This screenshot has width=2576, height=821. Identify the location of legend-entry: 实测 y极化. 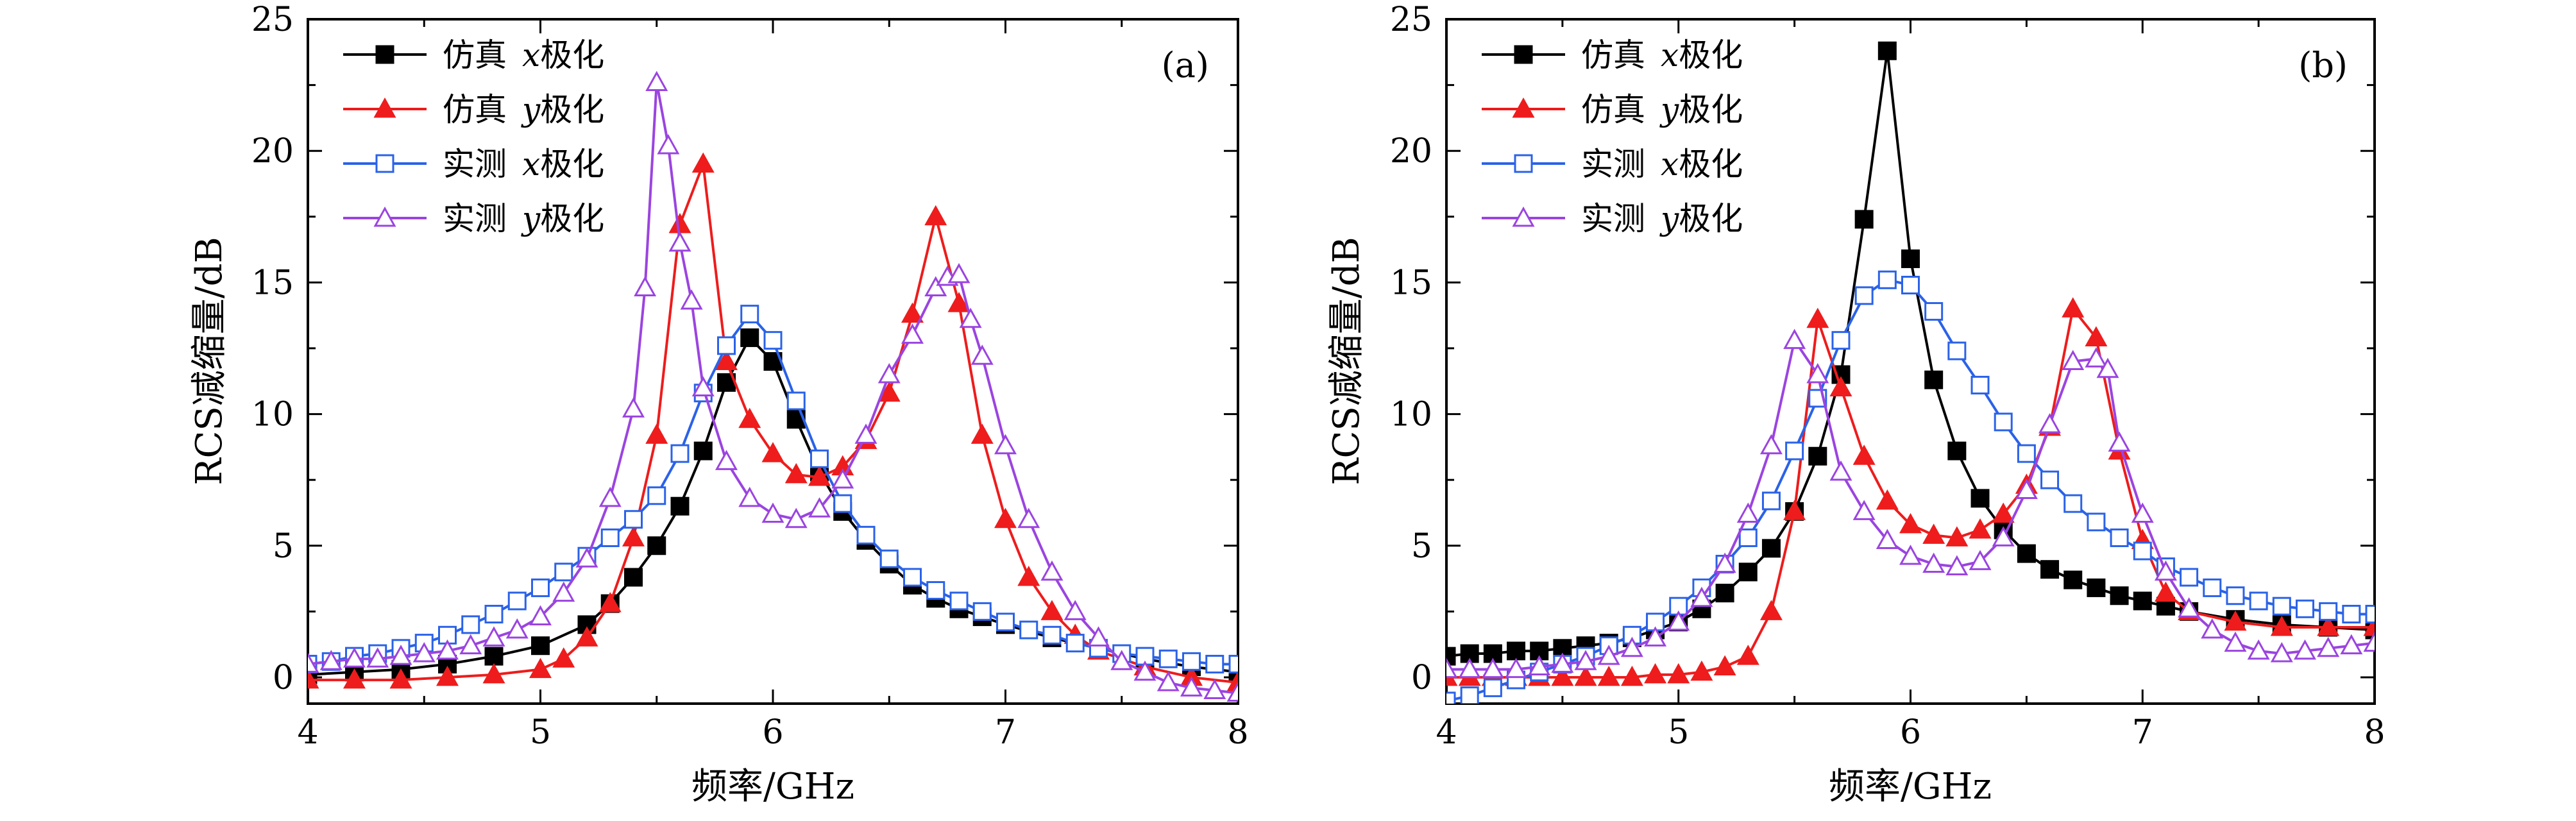
(473, 218).